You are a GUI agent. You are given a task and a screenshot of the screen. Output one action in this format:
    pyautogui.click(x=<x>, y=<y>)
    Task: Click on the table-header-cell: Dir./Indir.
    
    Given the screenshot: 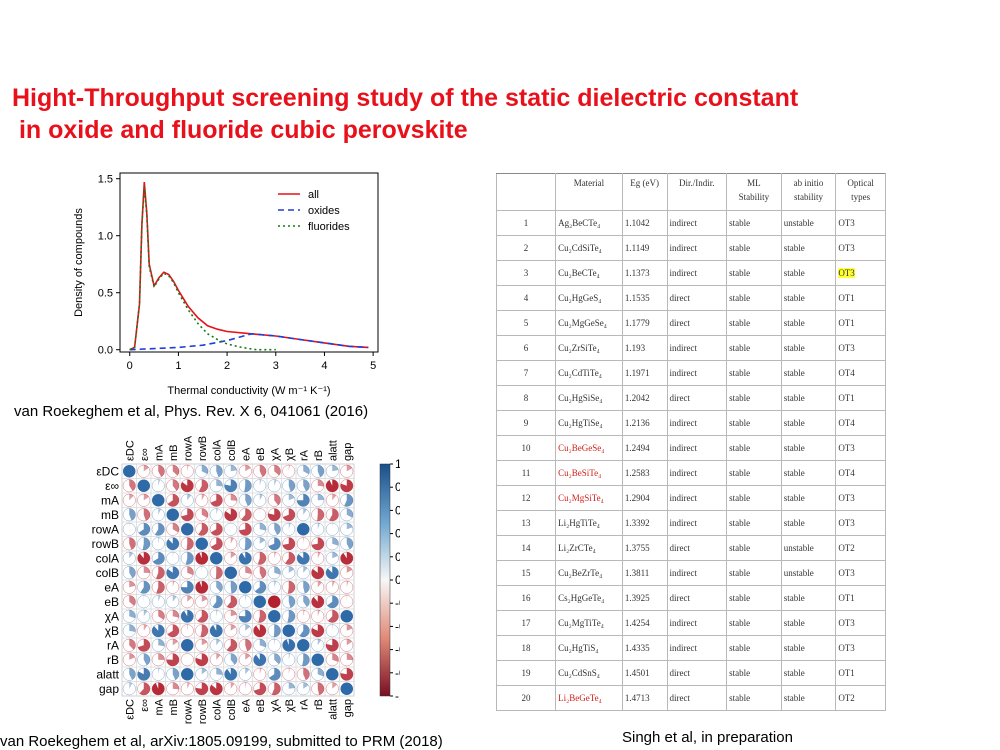 What is the action you would take?
    pyautogui.click(x=697, y=192)
    